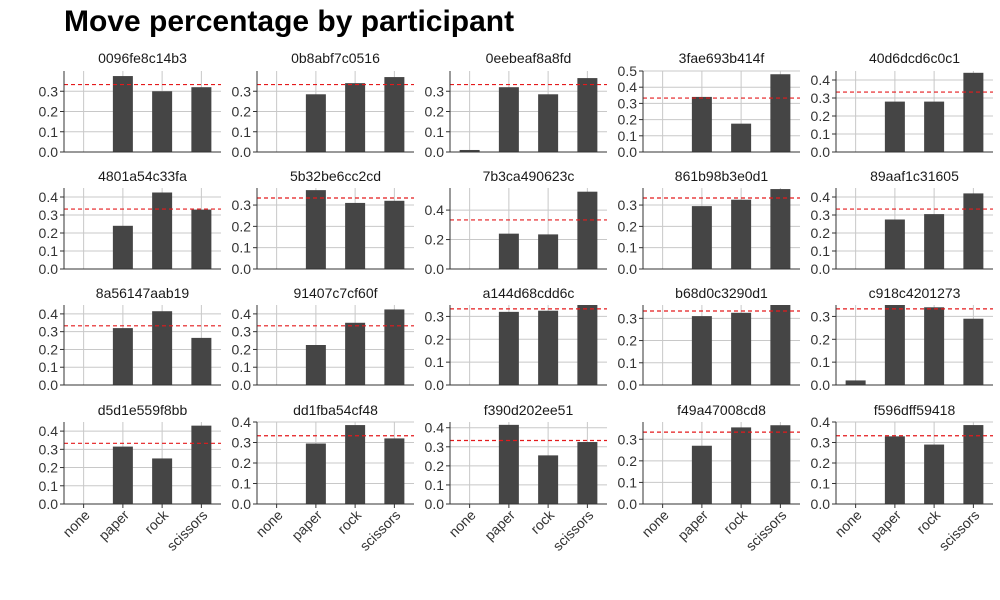  Describe the element at coordinates (709, 222) in the screenshot. I see `facet-panel: 861b98b3e0d1 0.0 0.1 0.2 0.3` at that location.